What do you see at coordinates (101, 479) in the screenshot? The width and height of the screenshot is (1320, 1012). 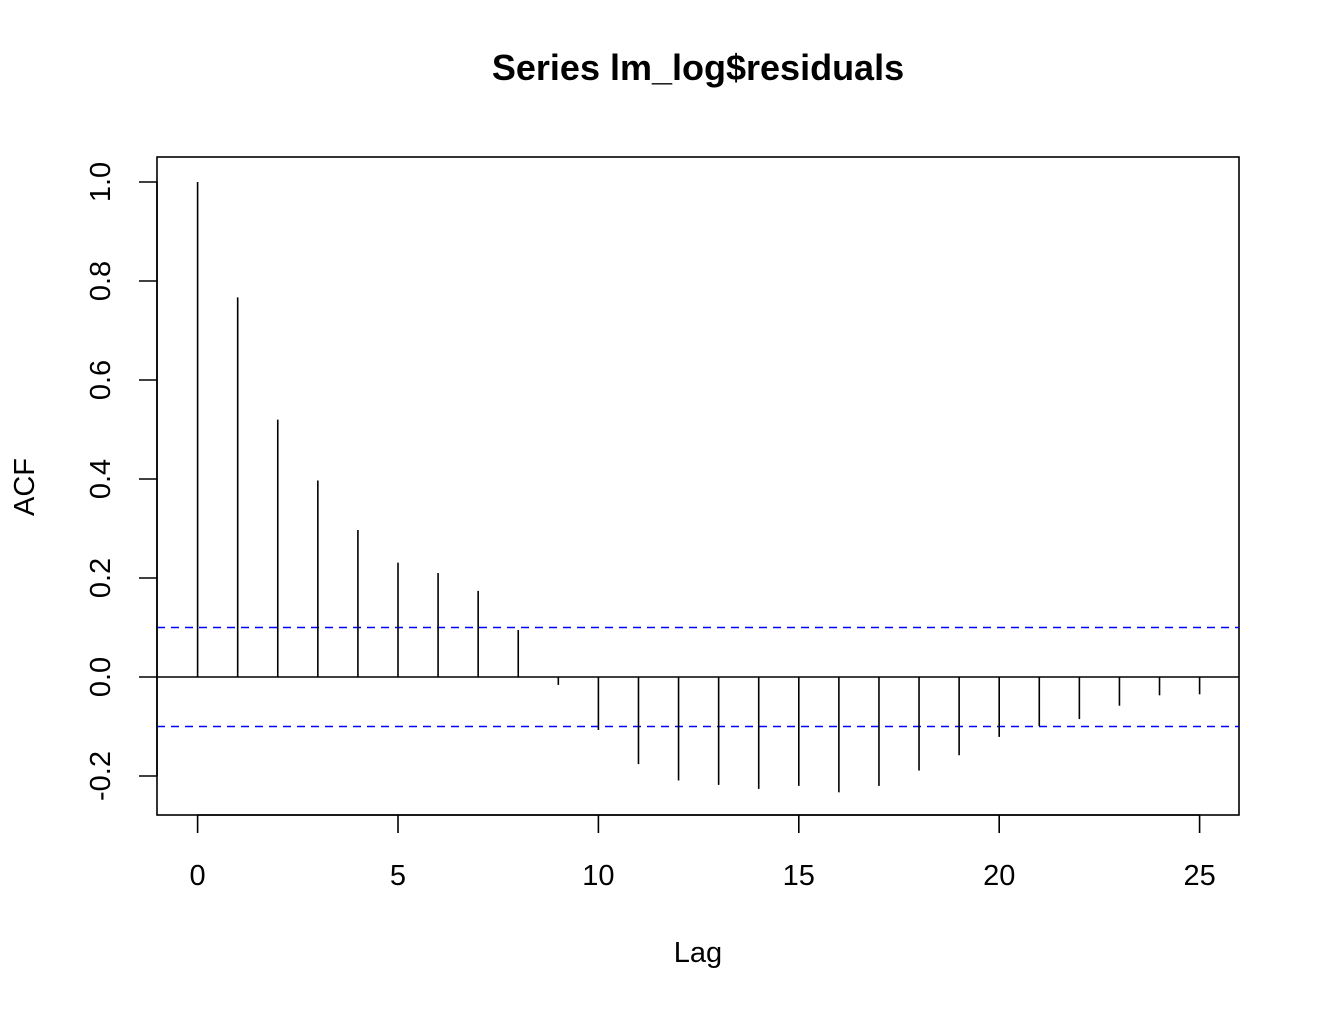 I see `y-tick-label: 0.4` at bounding box center [101, 479].